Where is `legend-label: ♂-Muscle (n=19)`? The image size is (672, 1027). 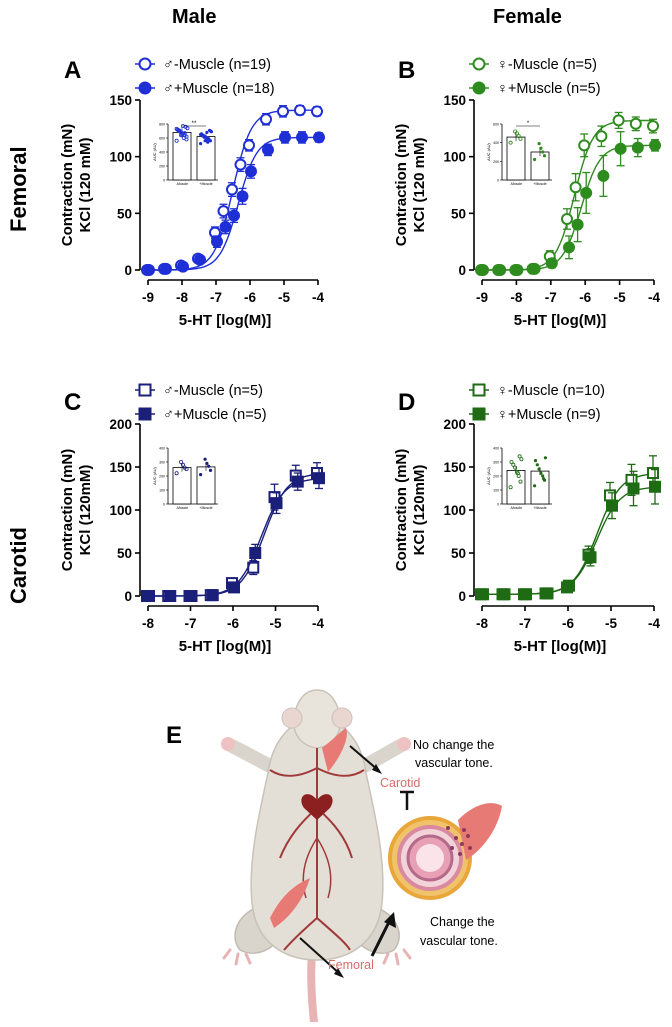
legend-label: ♂-Muscle (n=19) is located at coordinates (217, 65).